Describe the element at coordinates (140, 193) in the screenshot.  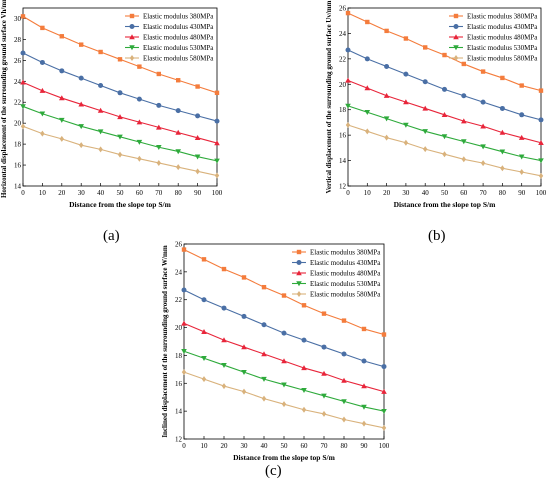
I see `x-tick-label: 60` at that location.